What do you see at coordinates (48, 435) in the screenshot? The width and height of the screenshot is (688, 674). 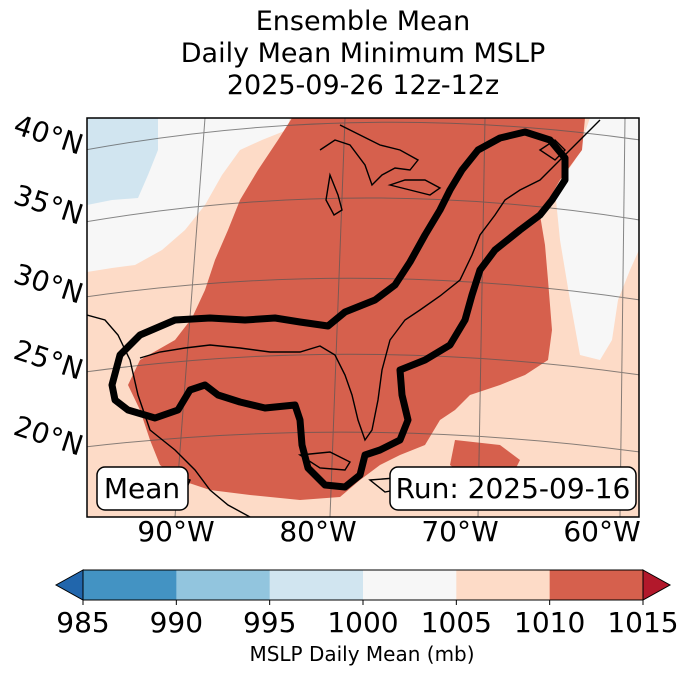 I see `lat-label-20: 20°N` at bounding box center [48, 435].